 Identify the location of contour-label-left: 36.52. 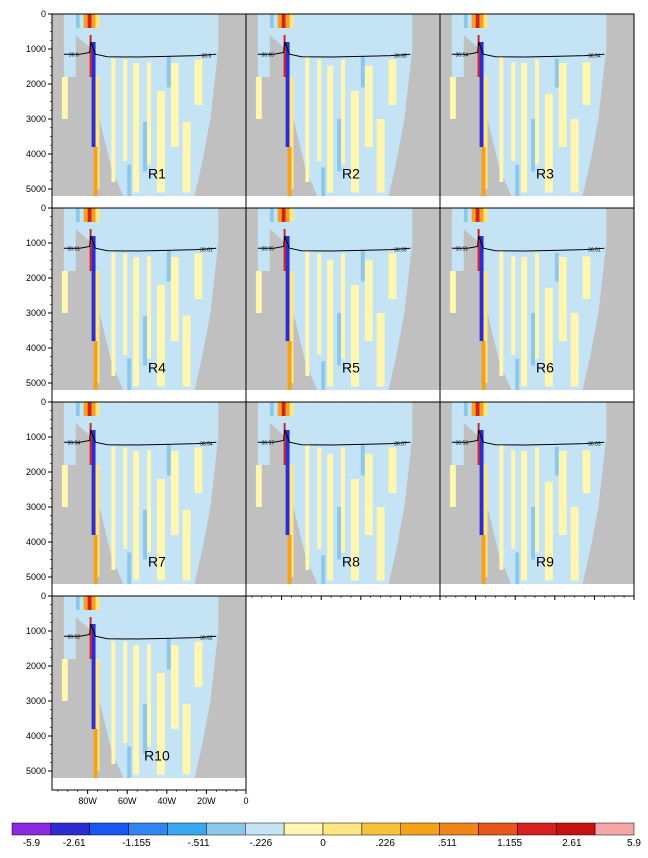
(74, 637).